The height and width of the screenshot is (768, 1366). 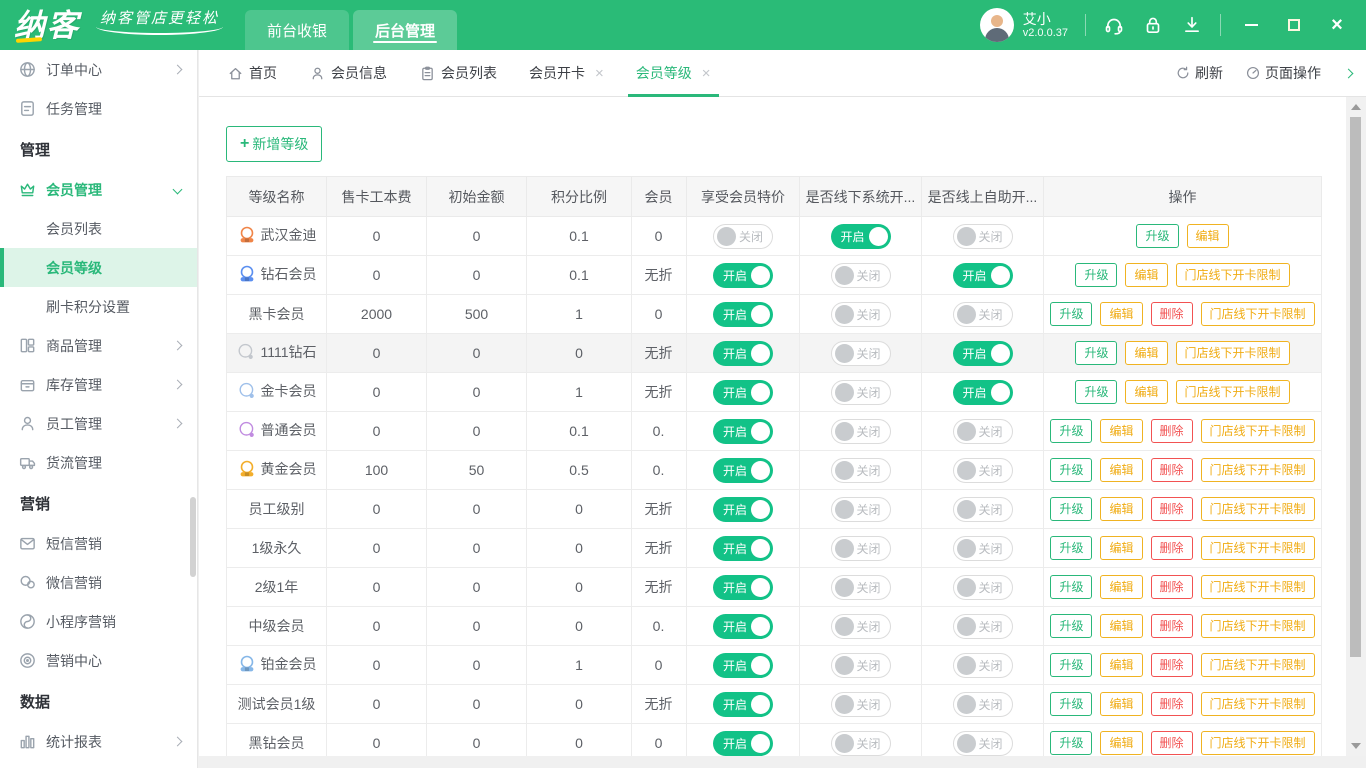 What do you see at coordinates (1153, 25) in the screenshot?
I see `lock-icon` at bounding box center [1153, 25].